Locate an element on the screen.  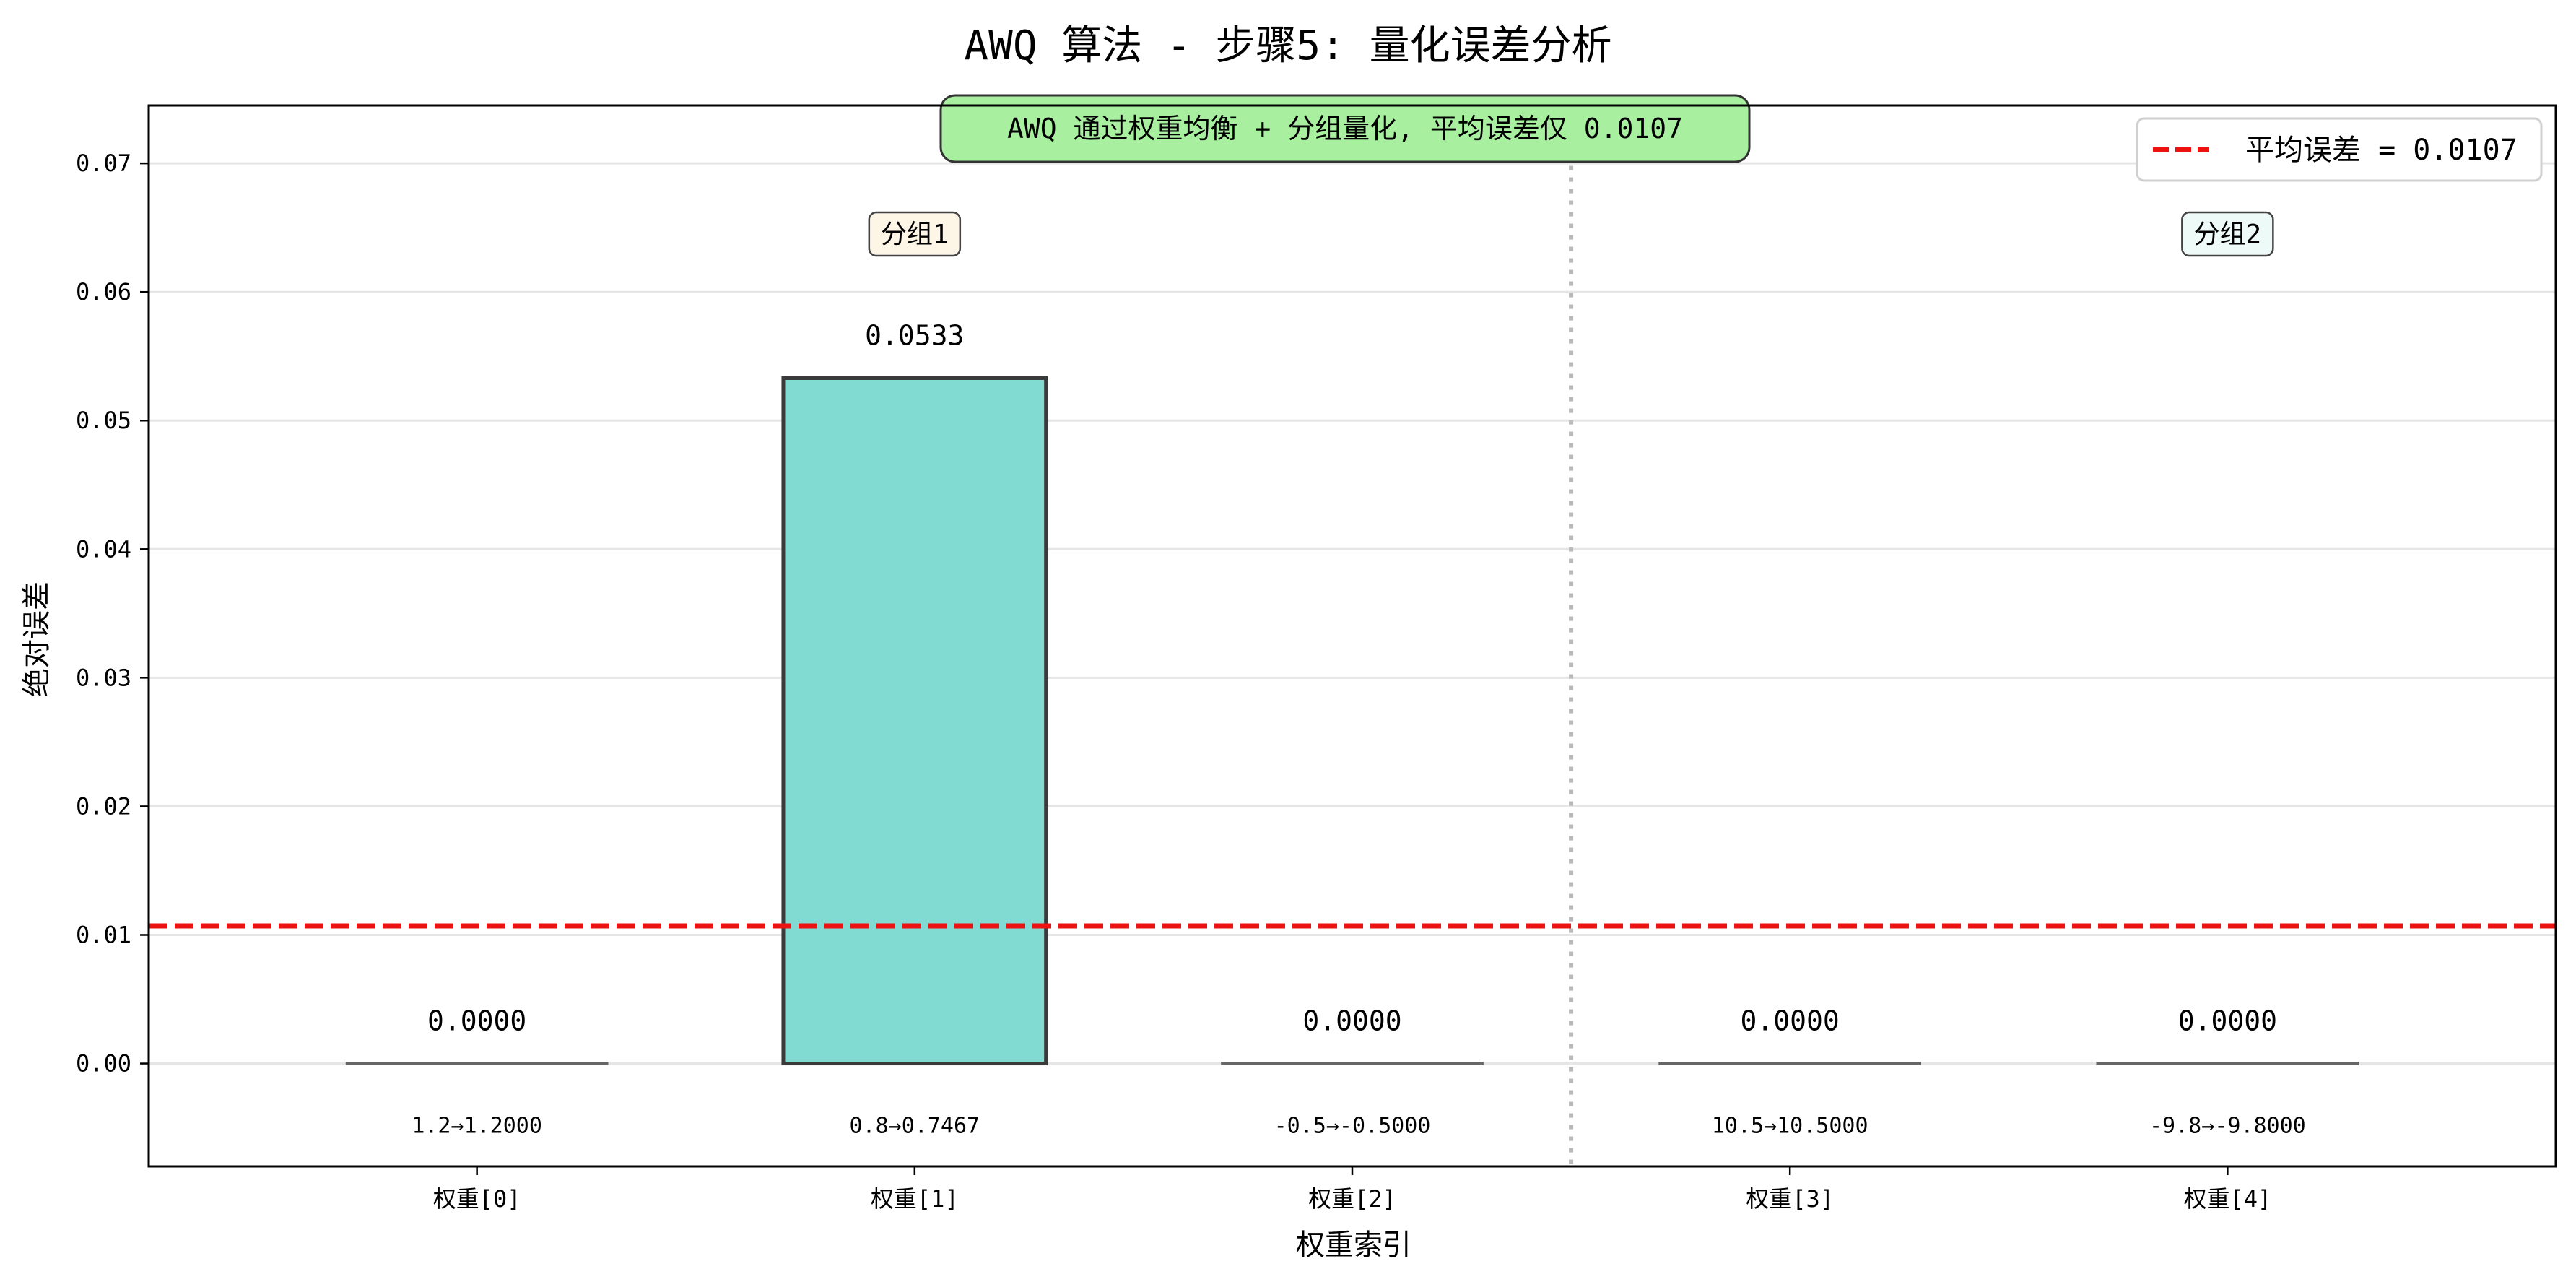
annotation-text: AWQ 通过权重均衡 + 分组量化, 平均误差仅 0.0107 is located at coordinates (1345, 128).